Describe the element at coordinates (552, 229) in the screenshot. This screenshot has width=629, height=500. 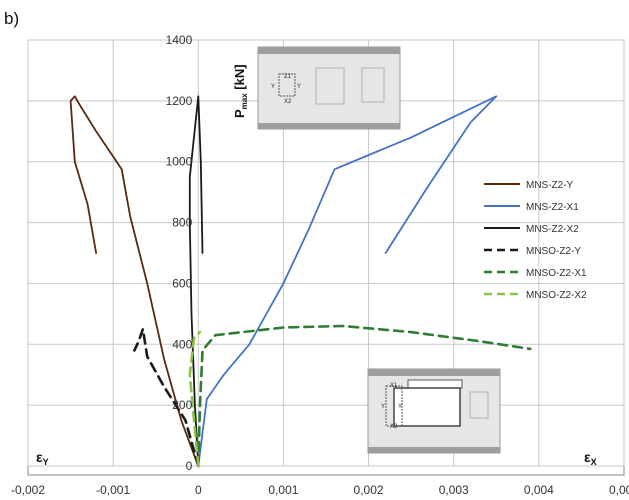
I see `legend-label: MNS-Z2-X2` at that location.